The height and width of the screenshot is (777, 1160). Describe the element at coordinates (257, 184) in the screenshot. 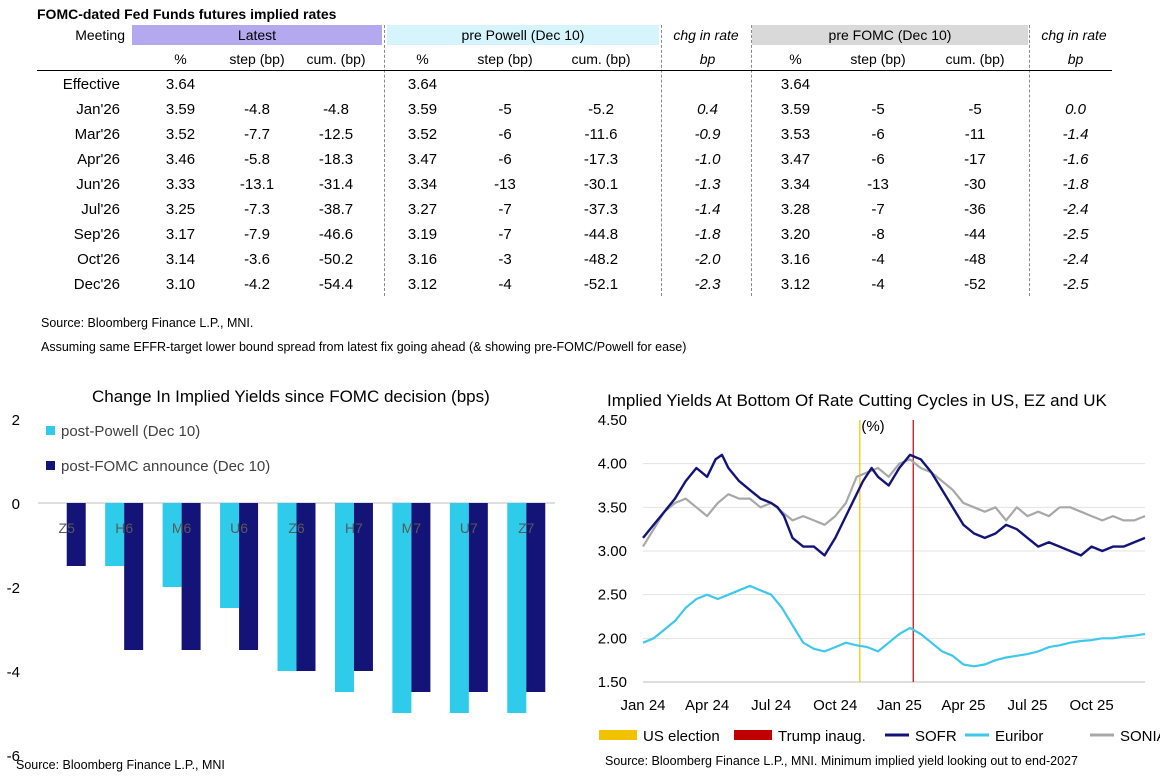

I see `table-cell: -13.1` at that location.